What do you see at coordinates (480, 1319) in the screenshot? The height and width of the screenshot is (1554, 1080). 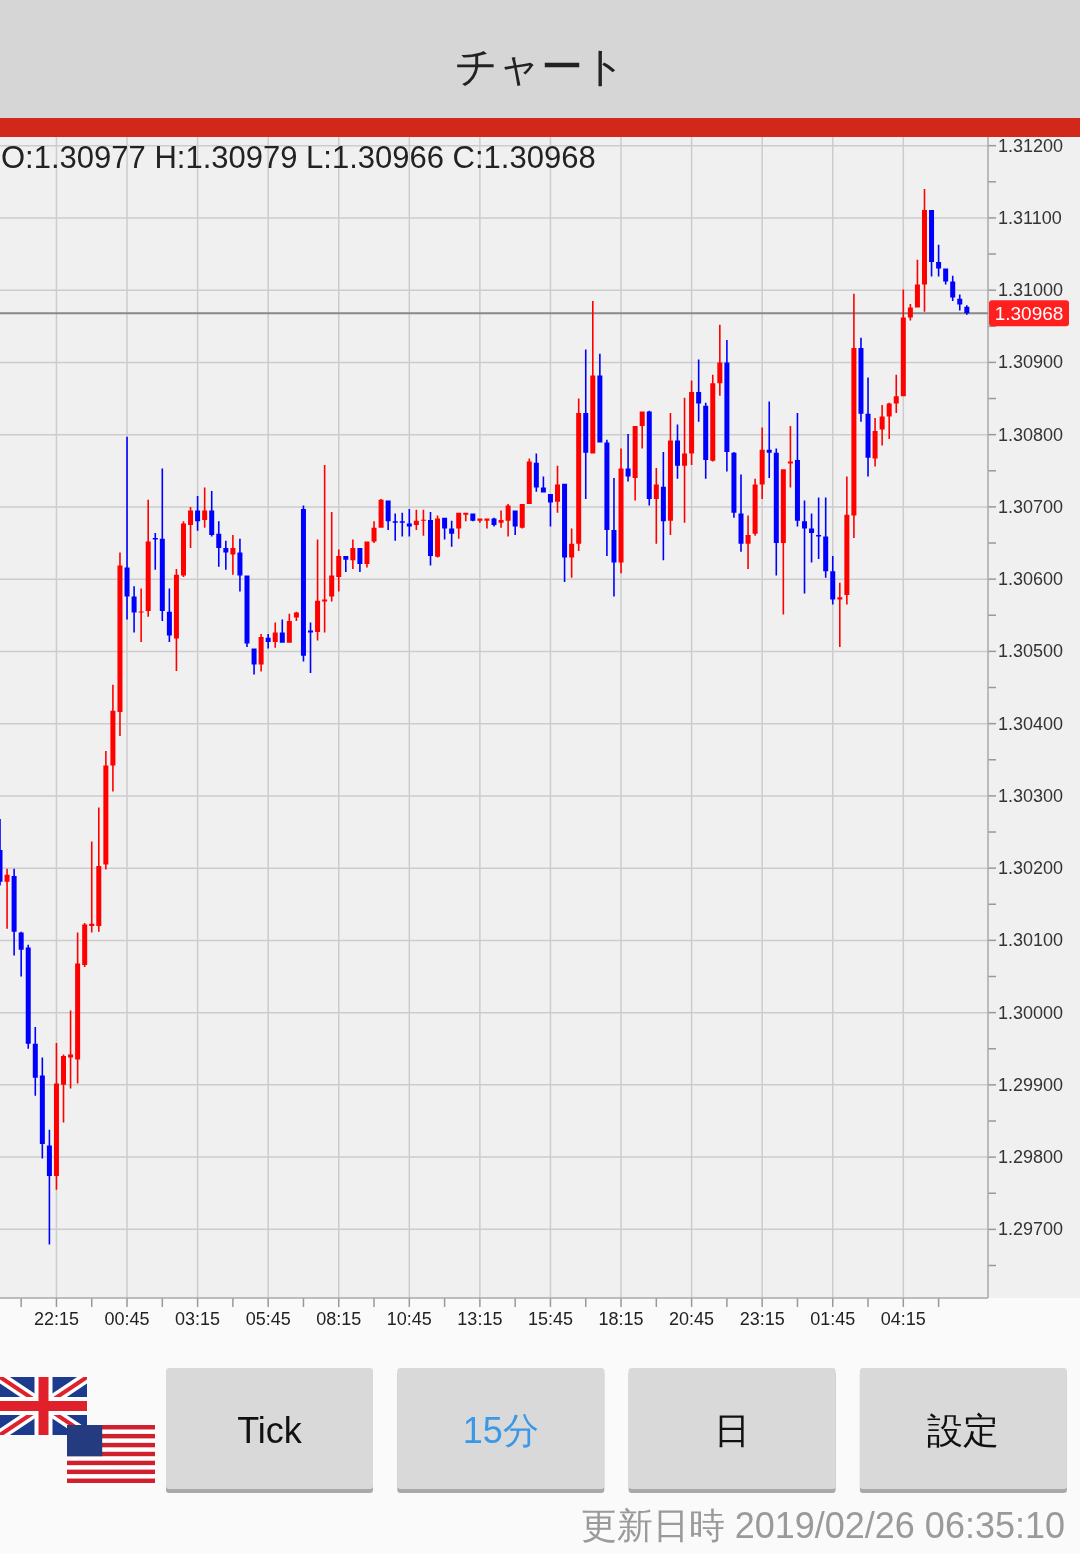 I see `x-tick-label: 13:15` at bounding box center [480, 1319].